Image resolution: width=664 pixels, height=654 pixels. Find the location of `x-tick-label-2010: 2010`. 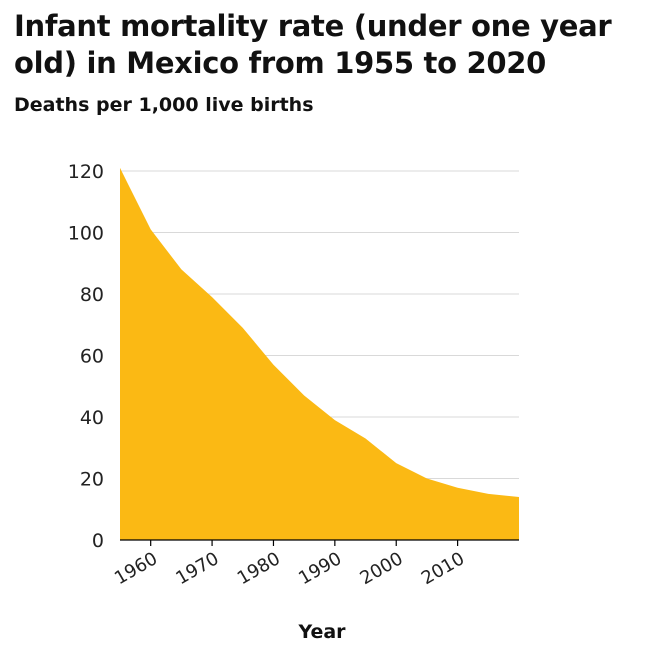

x-tick-label-2010: 2010 is located at coordinates (443, 568).